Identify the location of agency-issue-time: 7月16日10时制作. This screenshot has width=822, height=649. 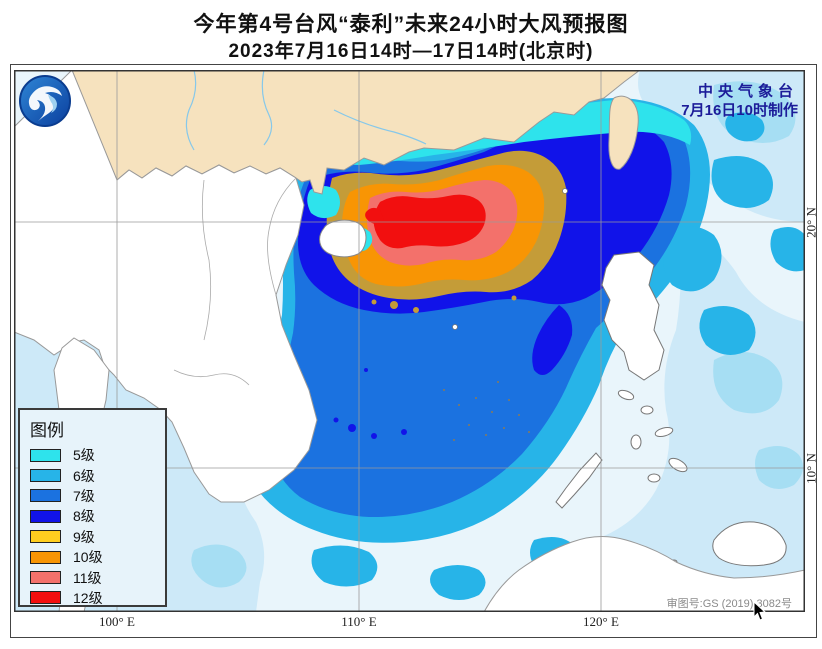
(739, 110).